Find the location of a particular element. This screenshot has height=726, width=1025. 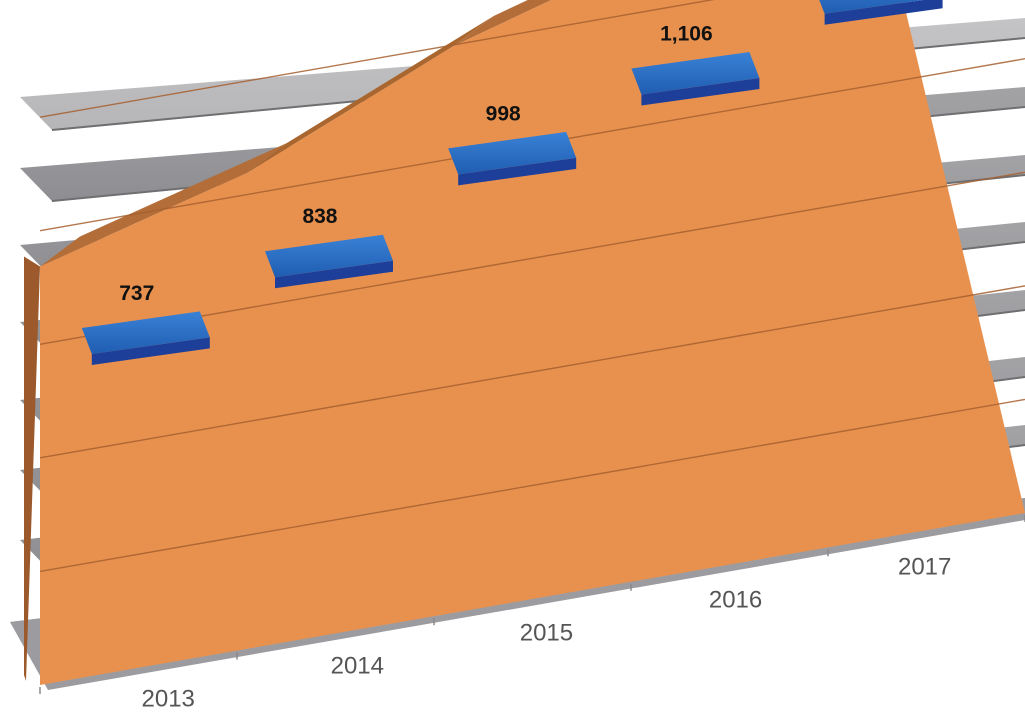

area-side-face is located at coordinates (32, 468).